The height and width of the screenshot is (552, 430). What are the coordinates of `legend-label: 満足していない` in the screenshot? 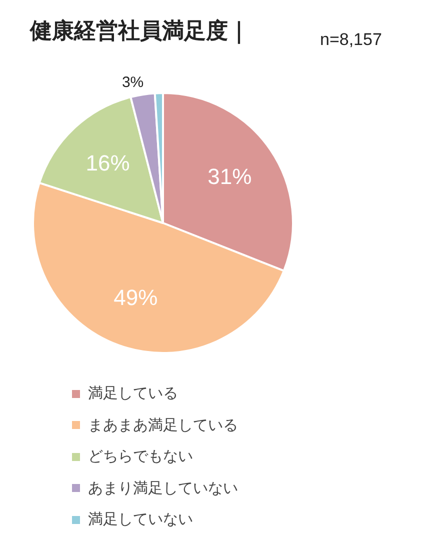 It's located at (140, 520).